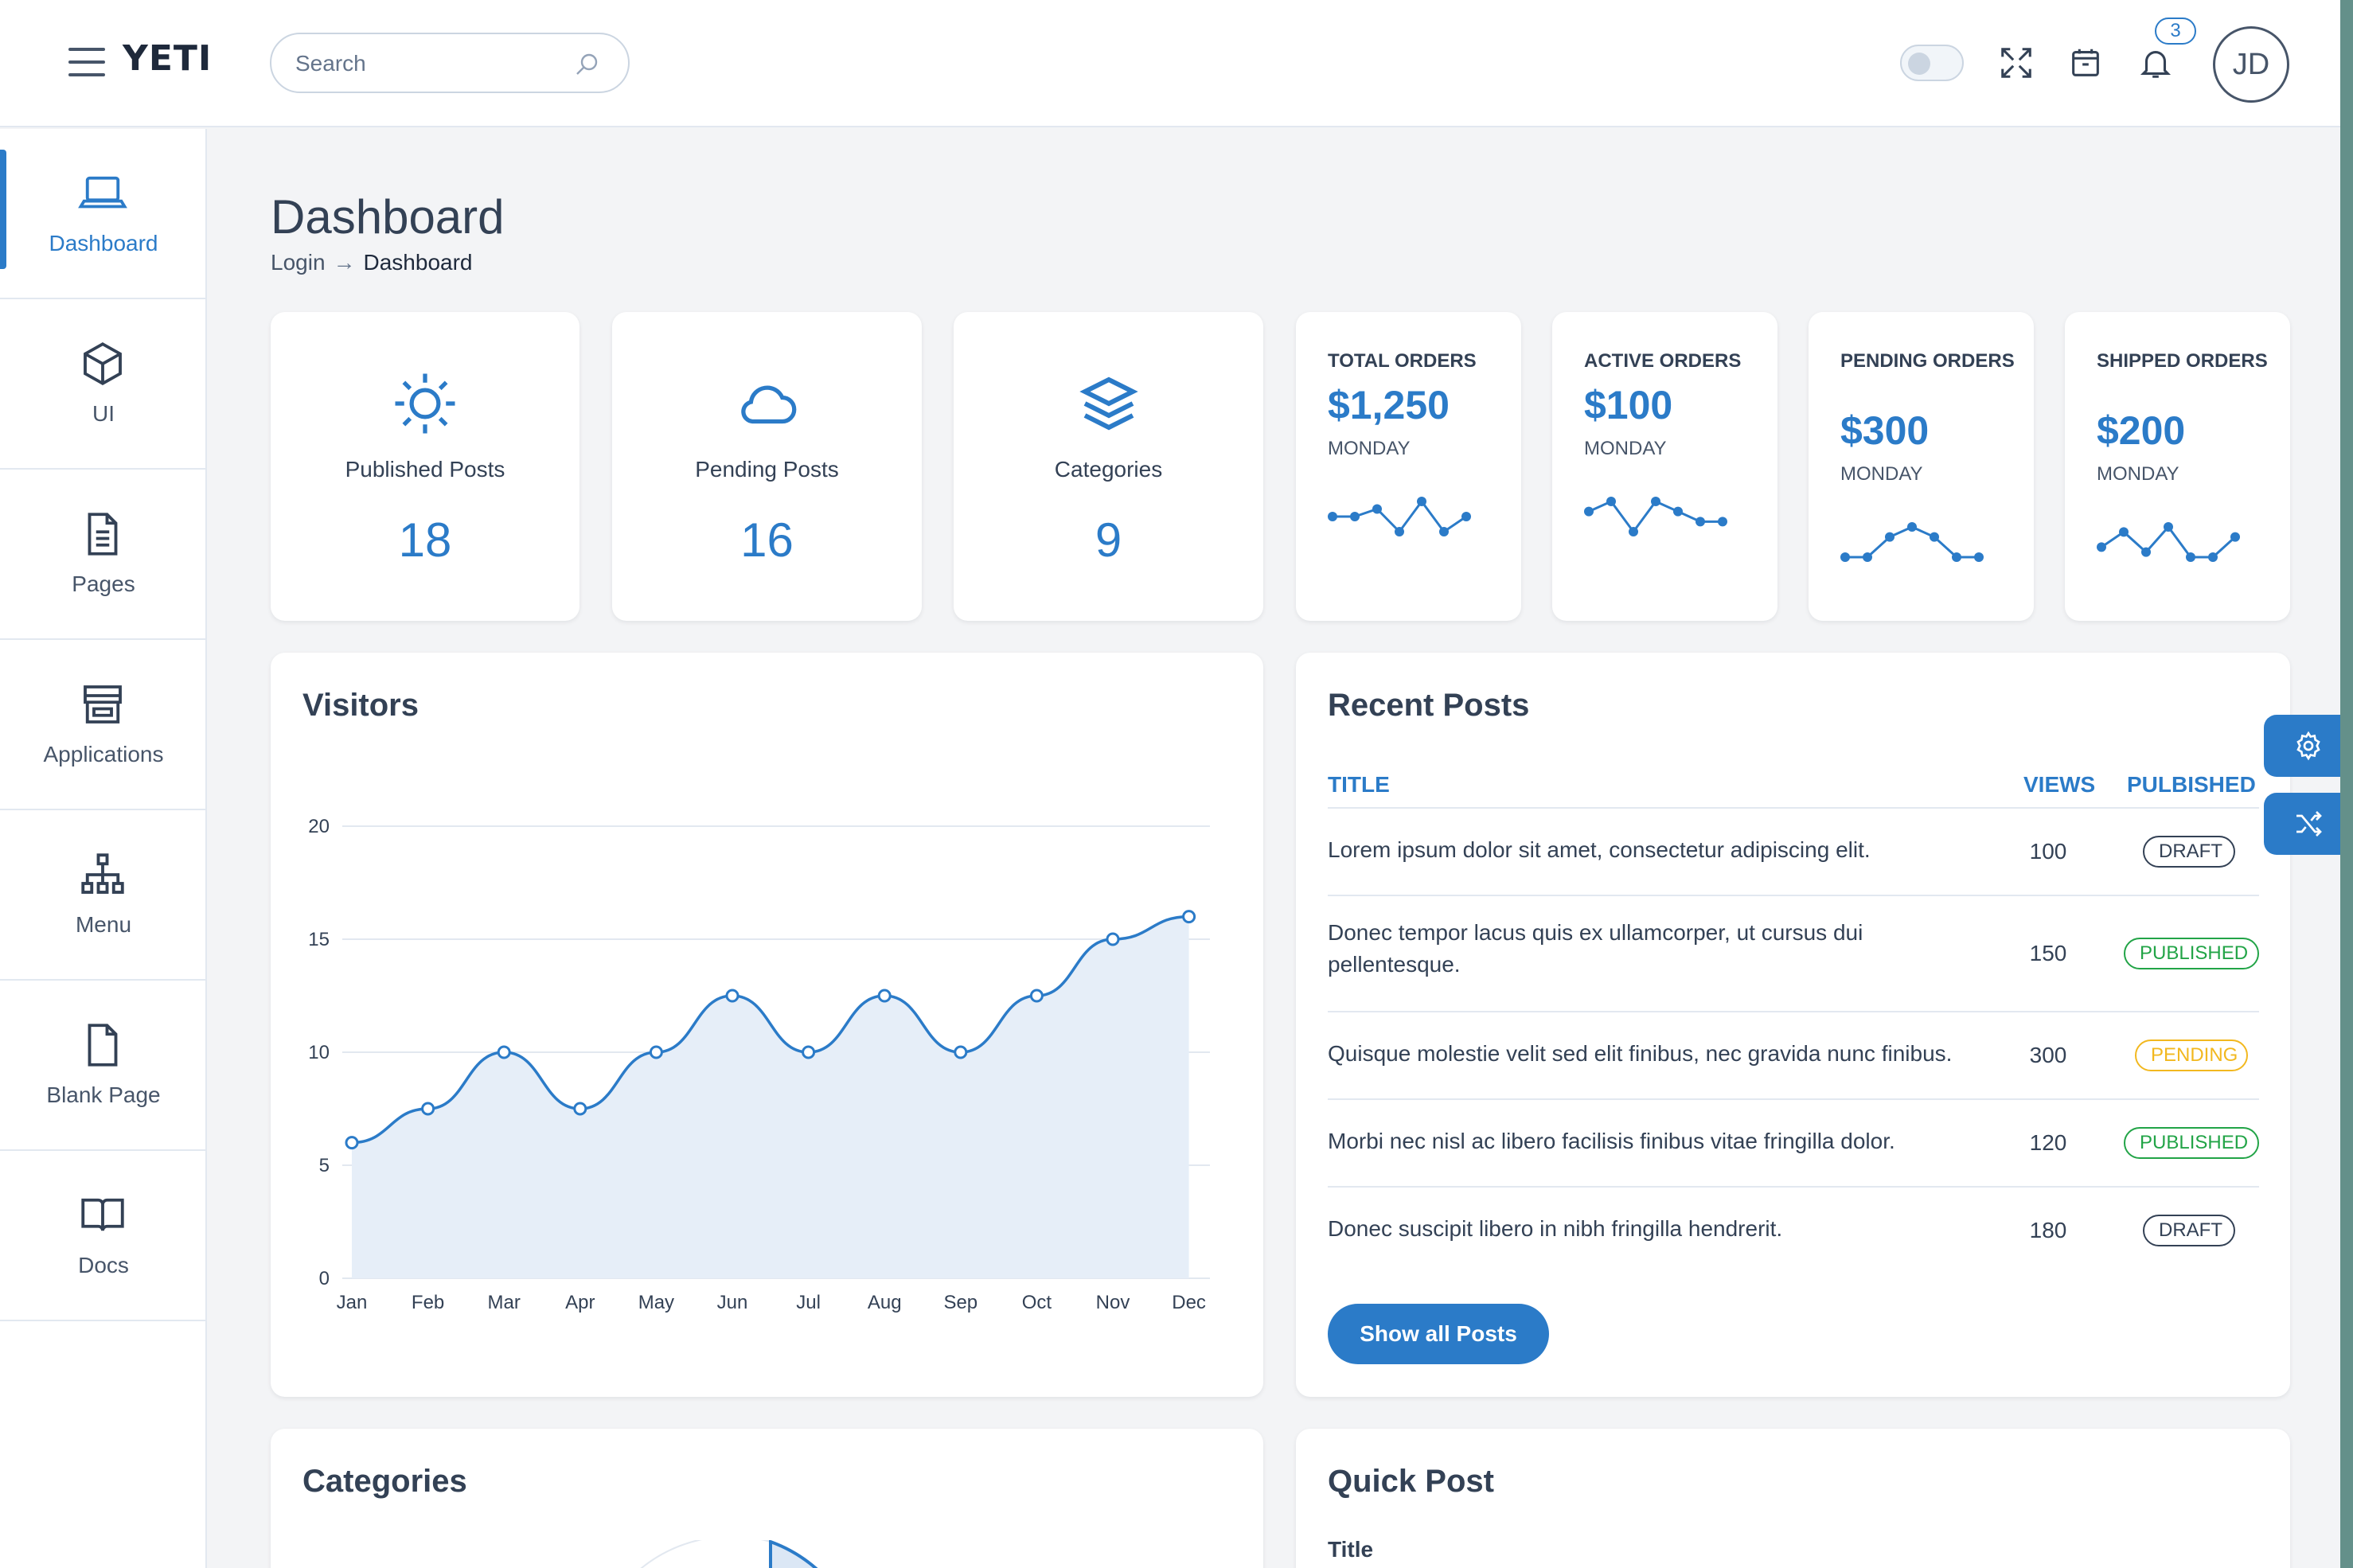 This screenshot has width=2353, height=1568. I want to click on sidebar-item-label: Docs, so click(103, 1265).